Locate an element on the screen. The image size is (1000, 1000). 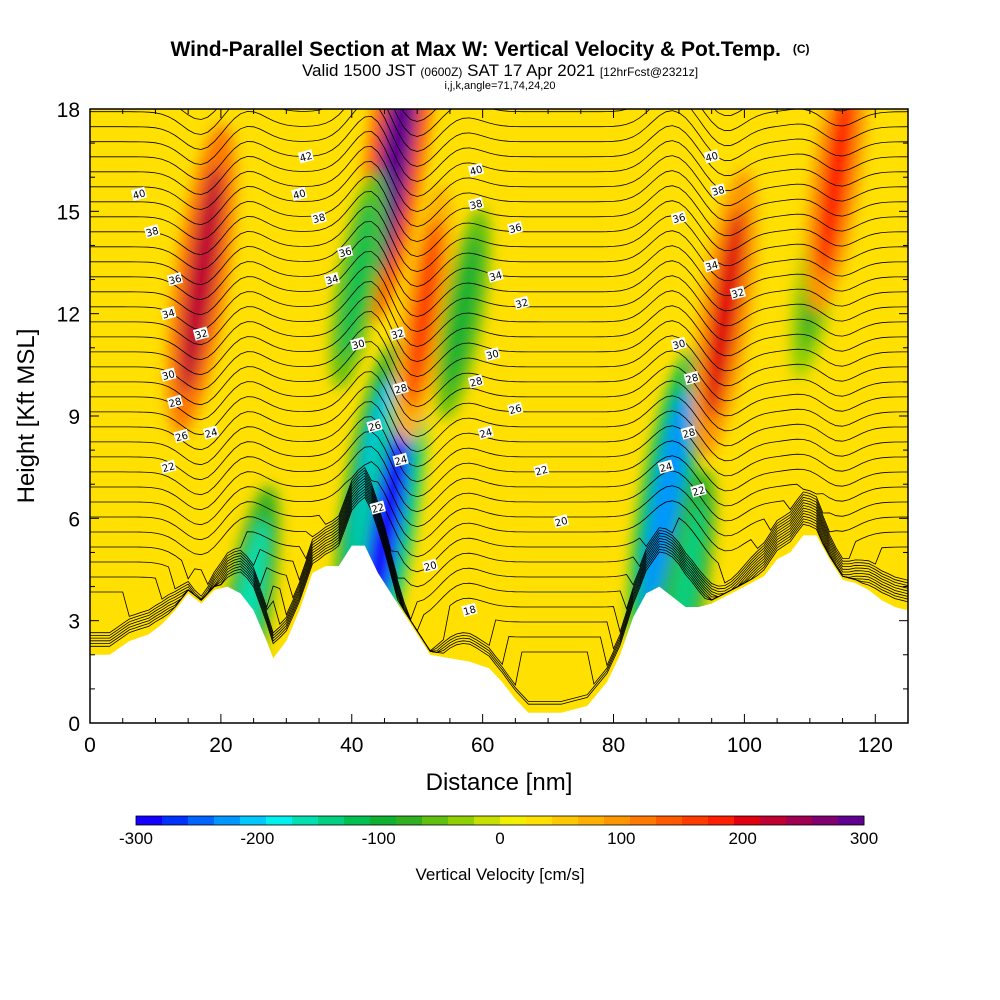
y-tick-label-6: 18 is located at coordinates (68, 110).